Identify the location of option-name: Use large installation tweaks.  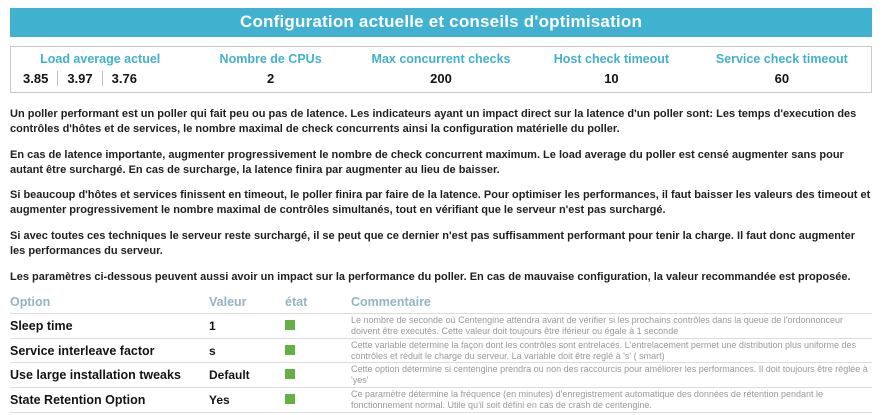
(105, 375).